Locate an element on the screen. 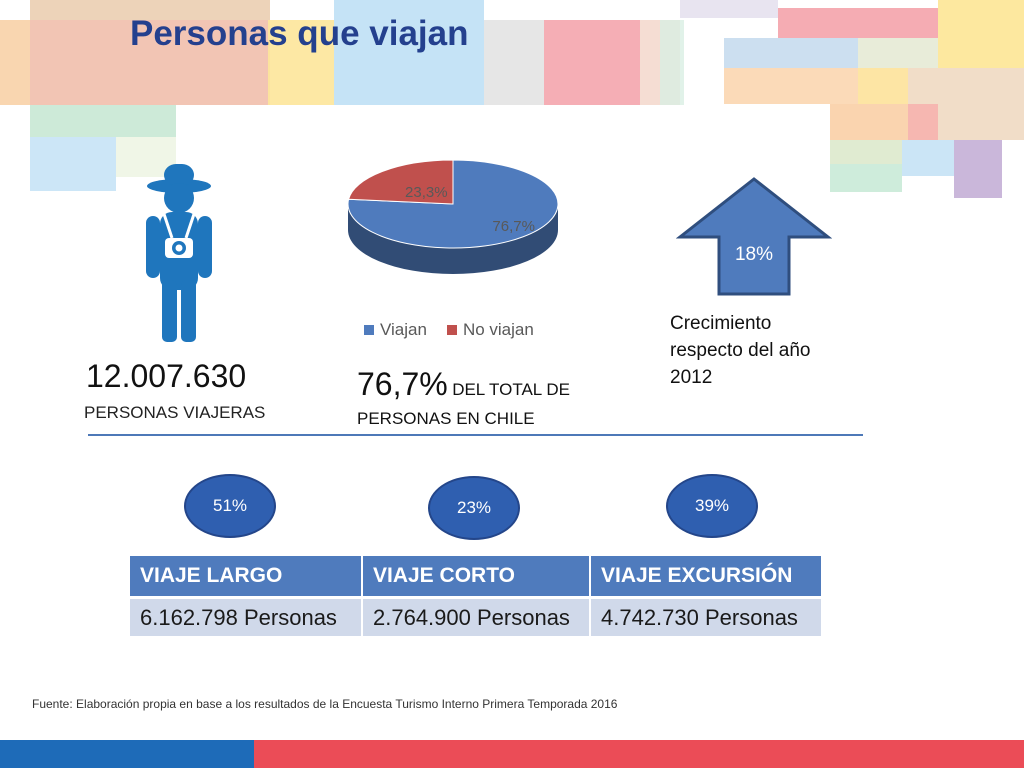 The height and width of the screenshot is (768, 1024). footer-bar-blue is located at coordinates (127, 754).